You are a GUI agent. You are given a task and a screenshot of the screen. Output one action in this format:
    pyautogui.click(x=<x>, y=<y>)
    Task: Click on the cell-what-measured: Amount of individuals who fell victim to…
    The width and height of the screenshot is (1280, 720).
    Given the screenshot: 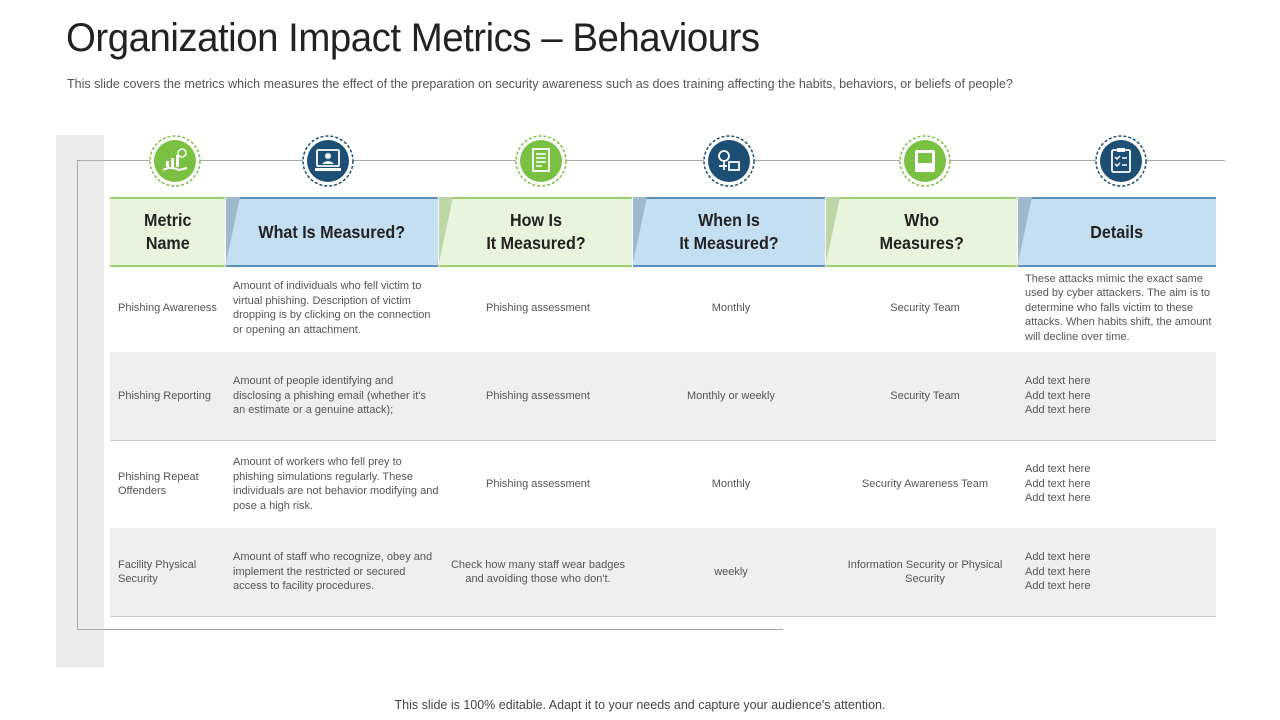 What is the action you would take?
    pyautogui.click(x=332, y=308)
    